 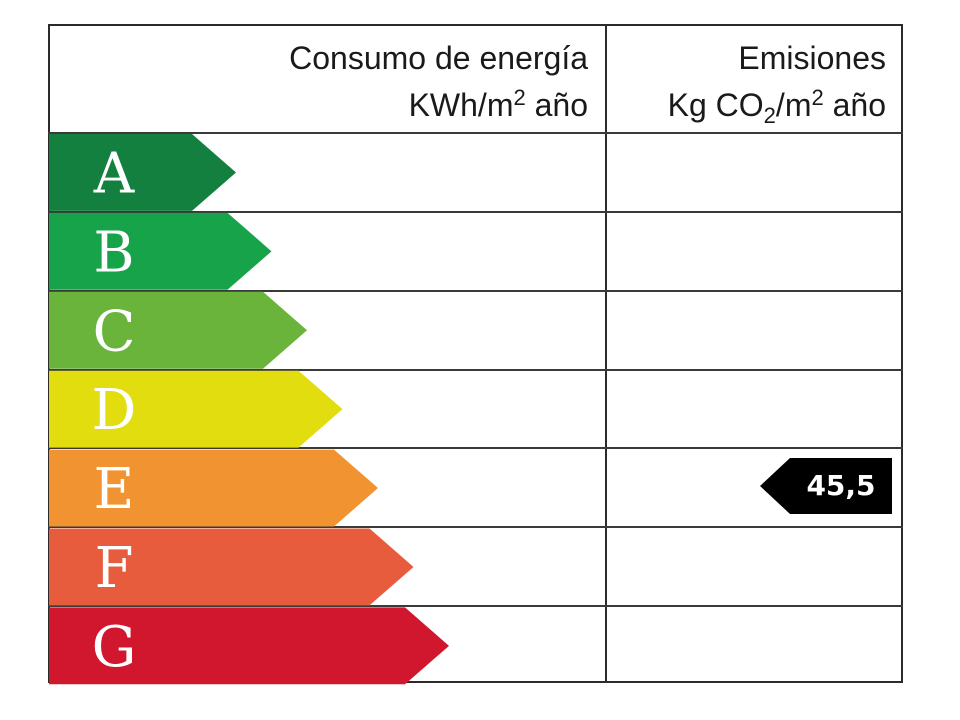 I want to click on rating-letter-c: C, so click(x=114, y=331).